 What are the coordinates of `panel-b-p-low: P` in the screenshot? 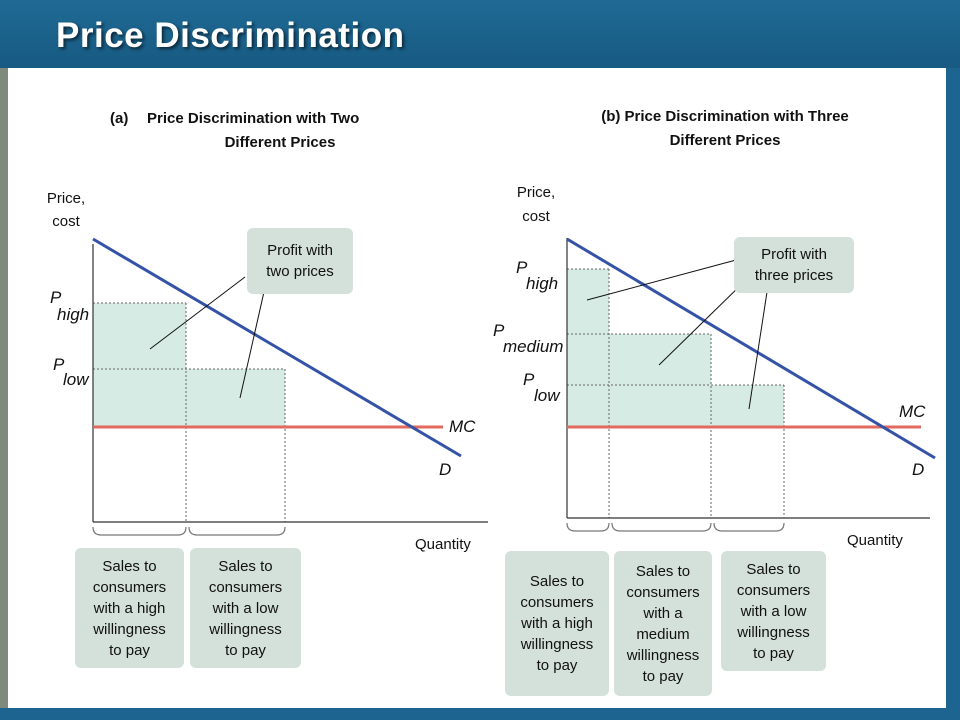 It's located at (529, 379).